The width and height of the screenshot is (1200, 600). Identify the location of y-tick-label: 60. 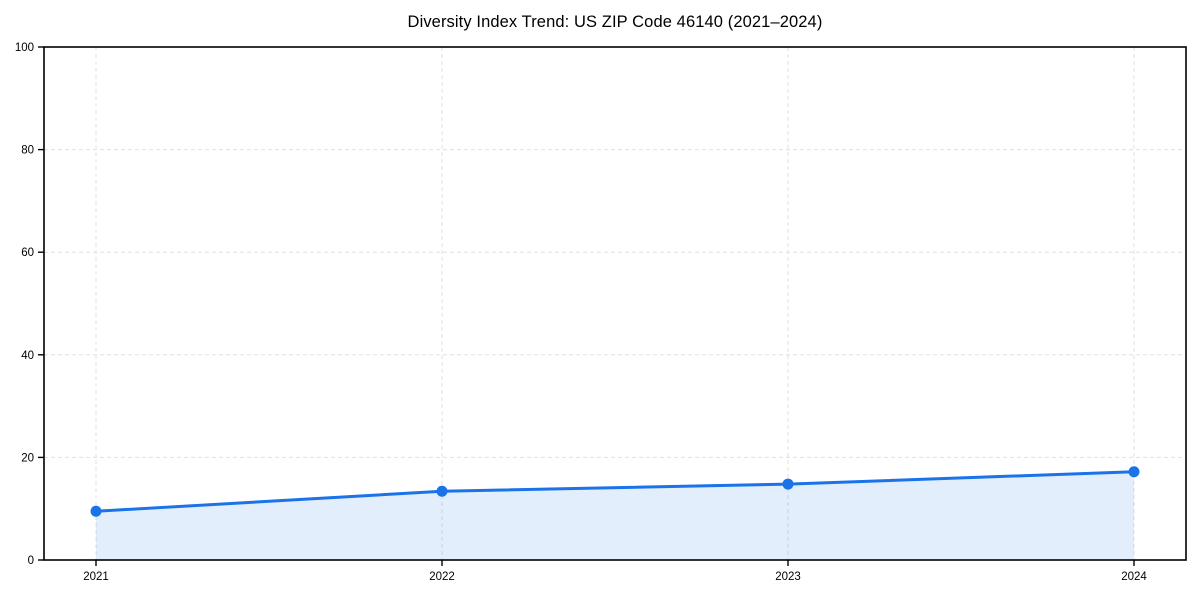
(27, 253).